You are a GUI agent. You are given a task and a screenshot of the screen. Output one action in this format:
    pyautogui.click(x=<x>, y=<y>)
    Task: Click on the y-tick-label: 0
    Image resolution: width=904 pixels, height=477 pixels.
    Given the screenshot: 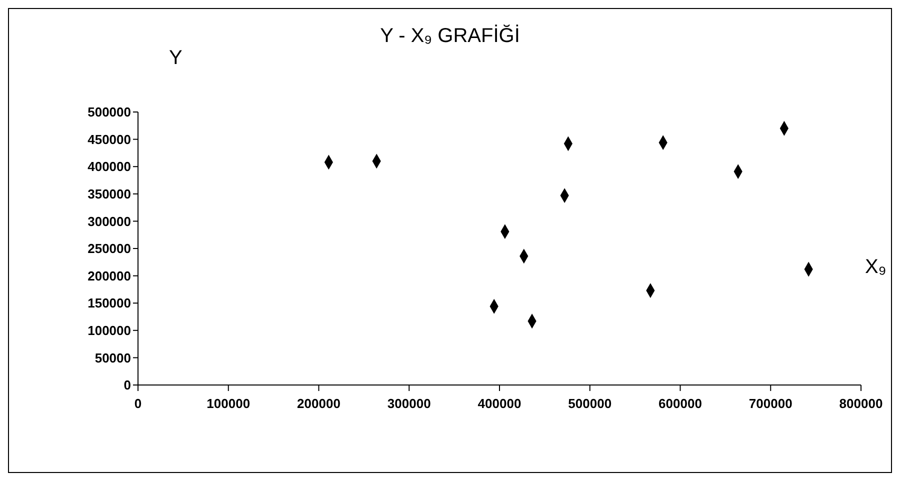 What is the action you would take?
    pyautogui.click(x=127, y=385)
    